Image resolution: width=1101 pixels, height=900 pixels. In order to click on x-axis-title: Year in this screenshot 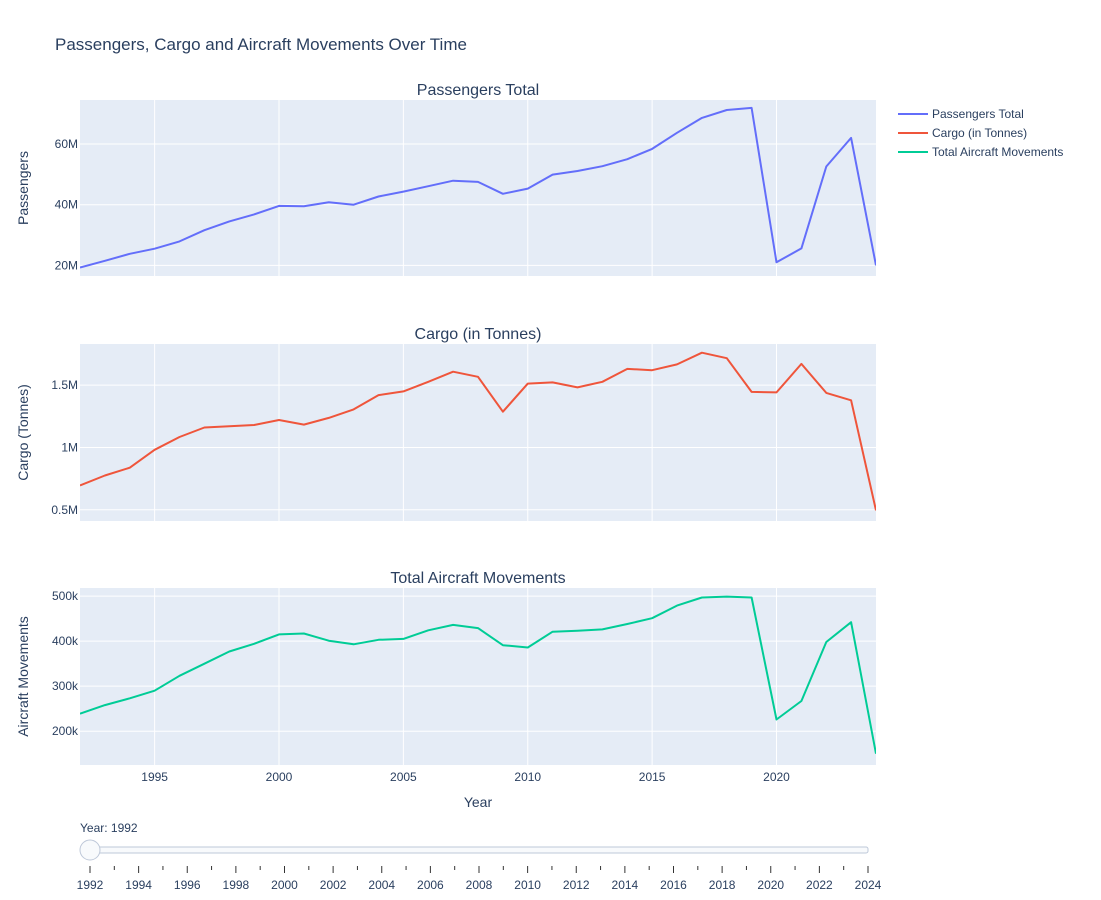, I will do `click(478, 802)`.